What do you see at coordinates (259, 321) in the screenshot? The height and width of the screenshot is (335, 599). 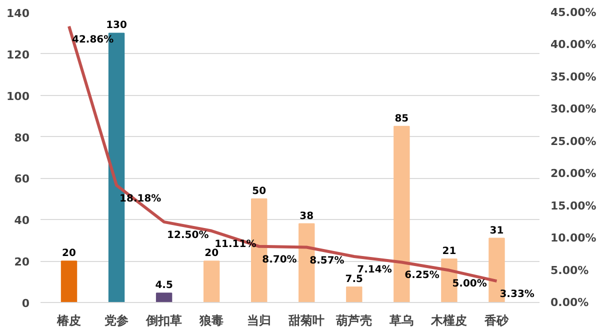 I see `x-tick-label: 当归` at bounding box center [259, 321].